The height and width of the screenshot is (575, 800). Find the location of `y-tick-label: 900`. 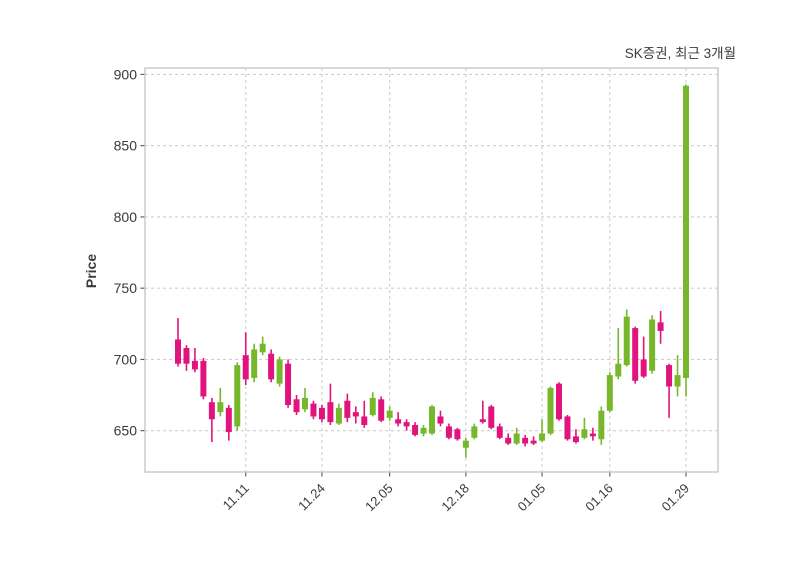

y-tick-label: 900 is located at coordinates (126, 74).